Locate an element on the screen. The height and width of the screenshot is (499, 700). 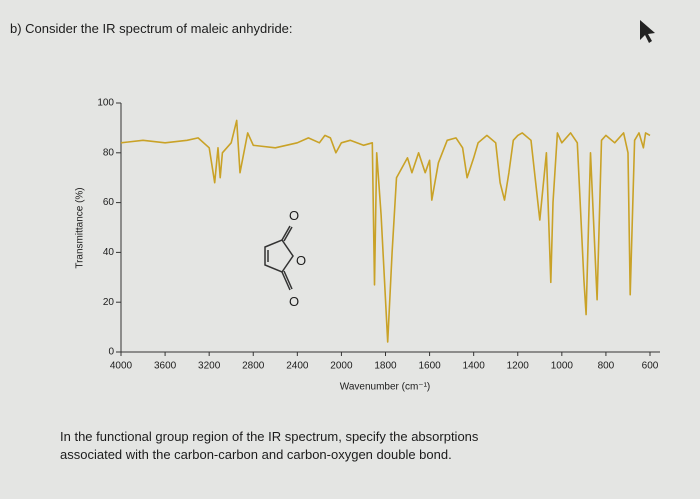
x-tick-label: 1800 is located at coordinates (385, 366).